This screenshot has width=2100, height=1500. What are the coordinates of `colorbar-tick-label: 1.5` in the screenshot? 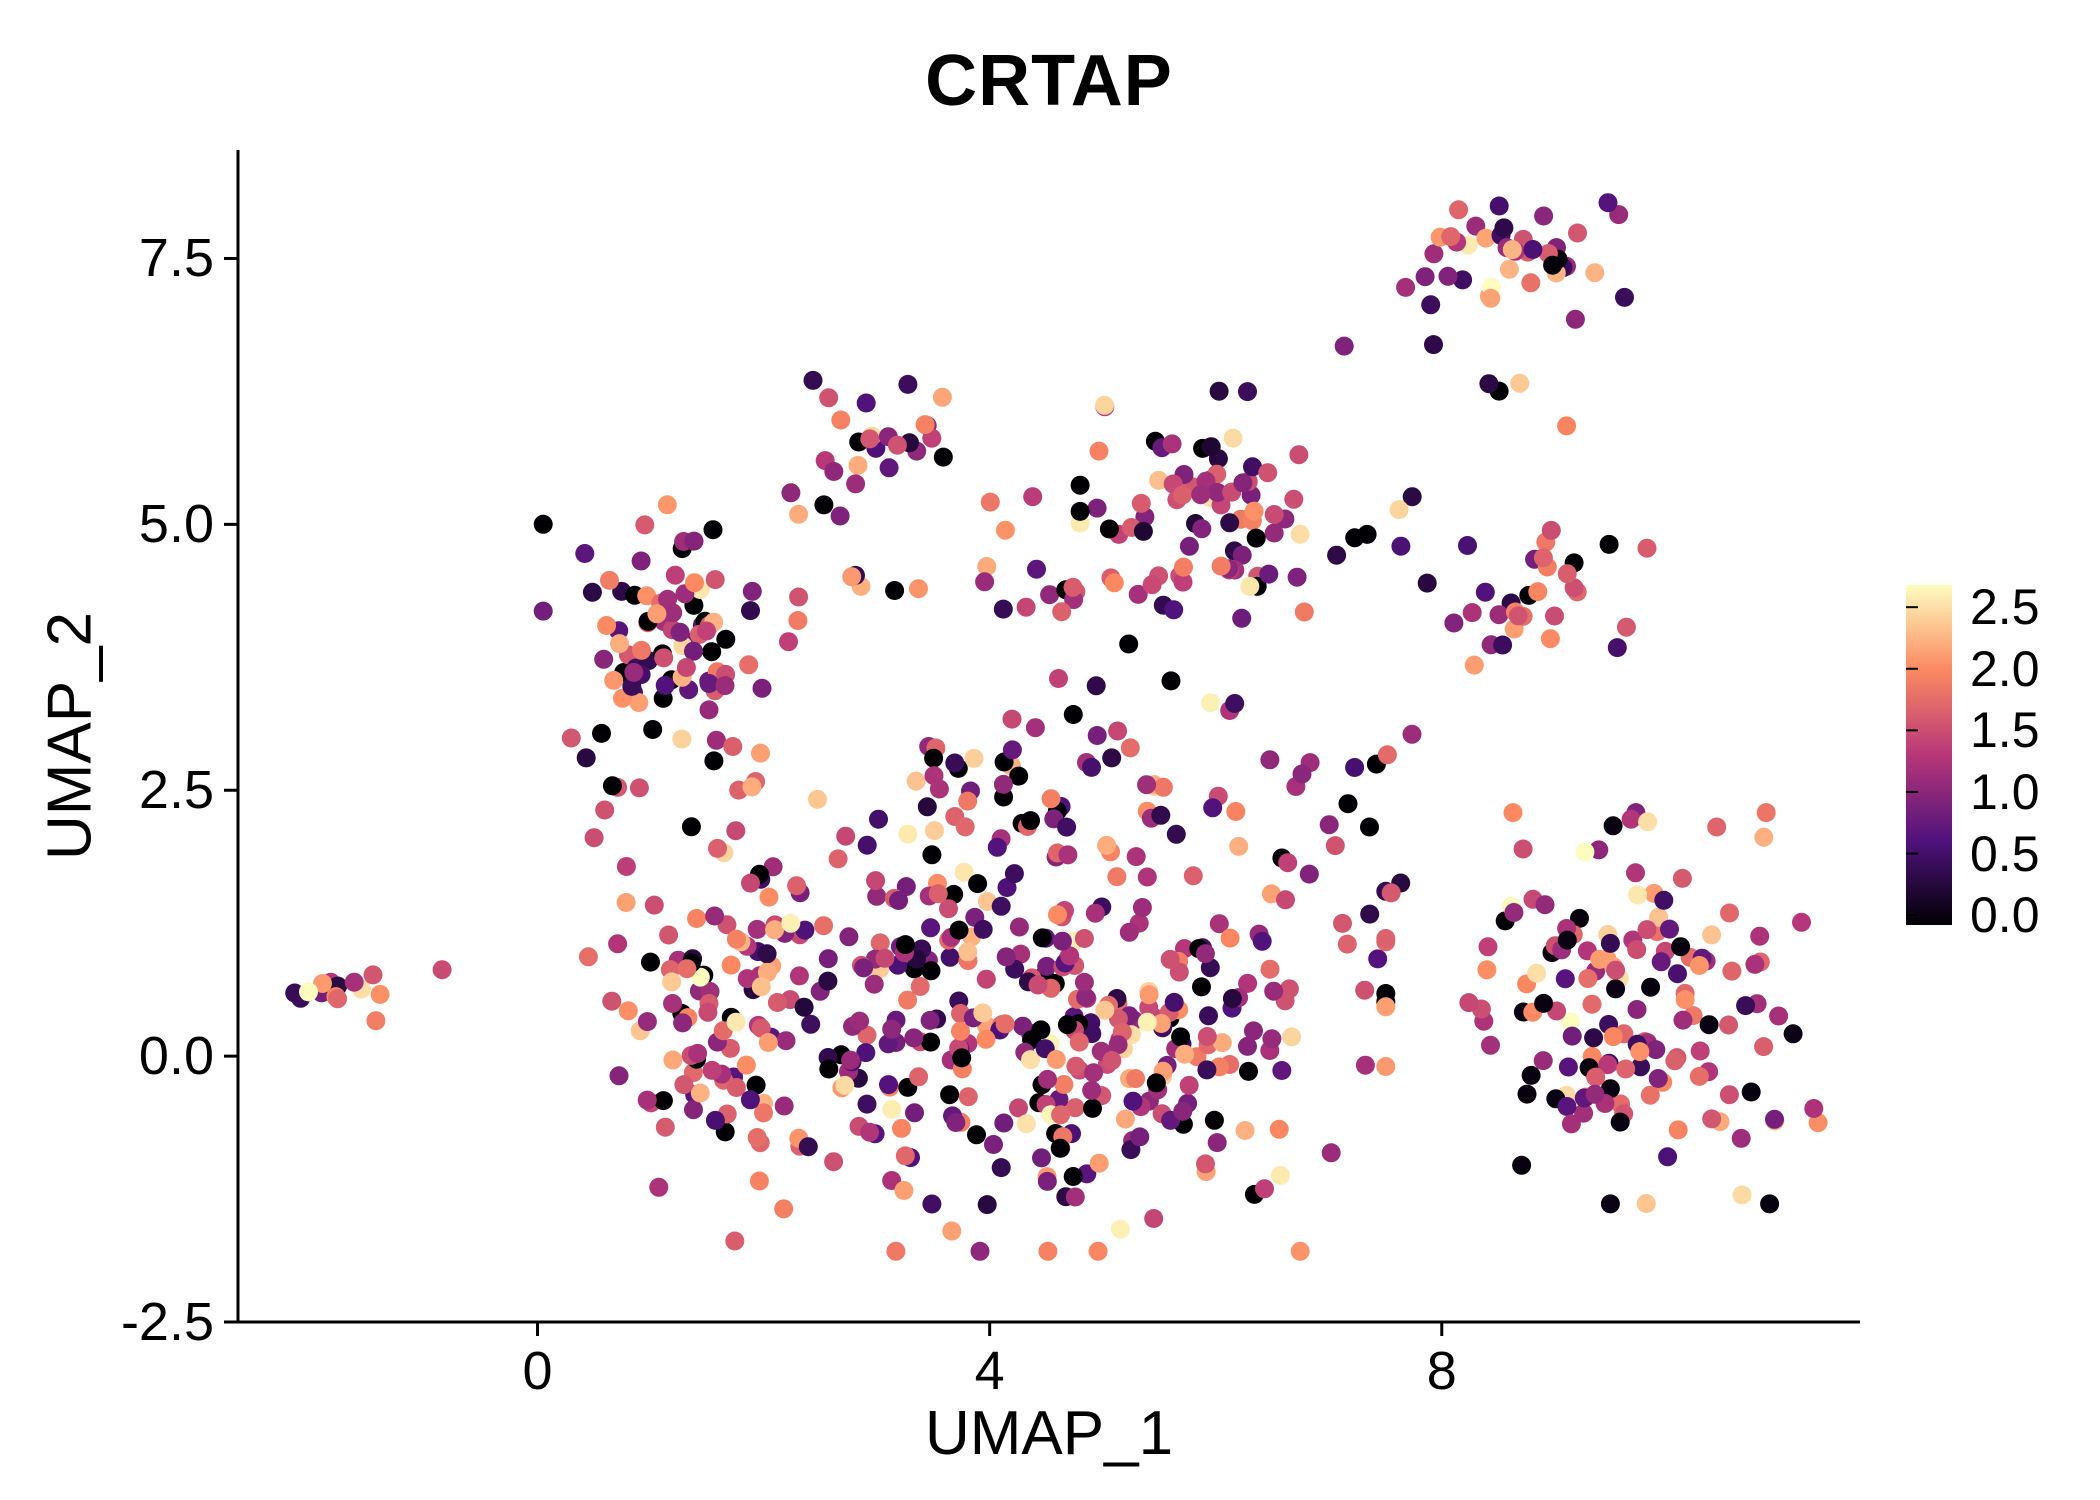 It's located at (2005, 730).